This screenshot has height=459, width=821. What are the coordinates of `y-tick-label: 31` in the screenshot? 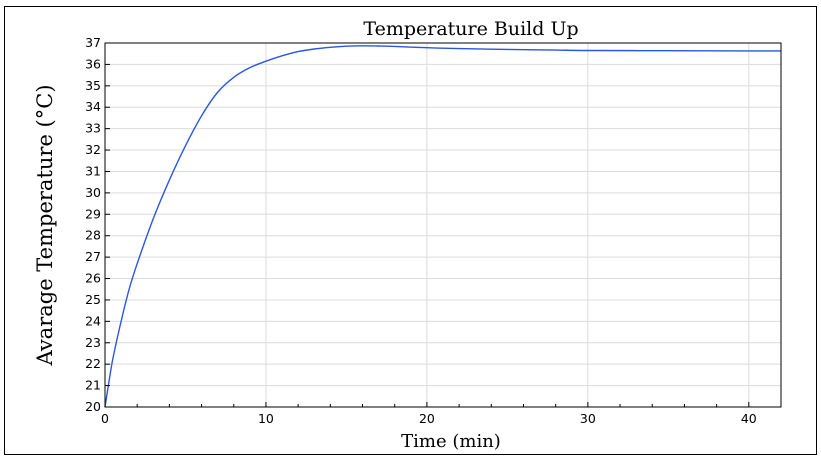 It's located at (93, 170).